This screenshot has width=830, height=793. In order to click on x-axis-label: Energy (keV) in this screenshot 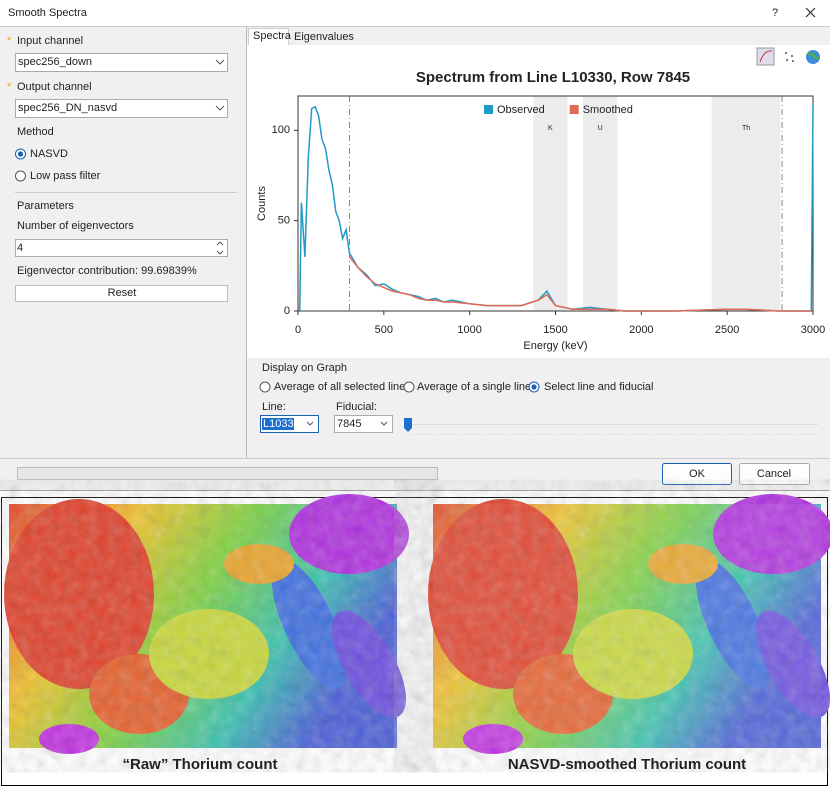, I will do `click(555, 346)`.